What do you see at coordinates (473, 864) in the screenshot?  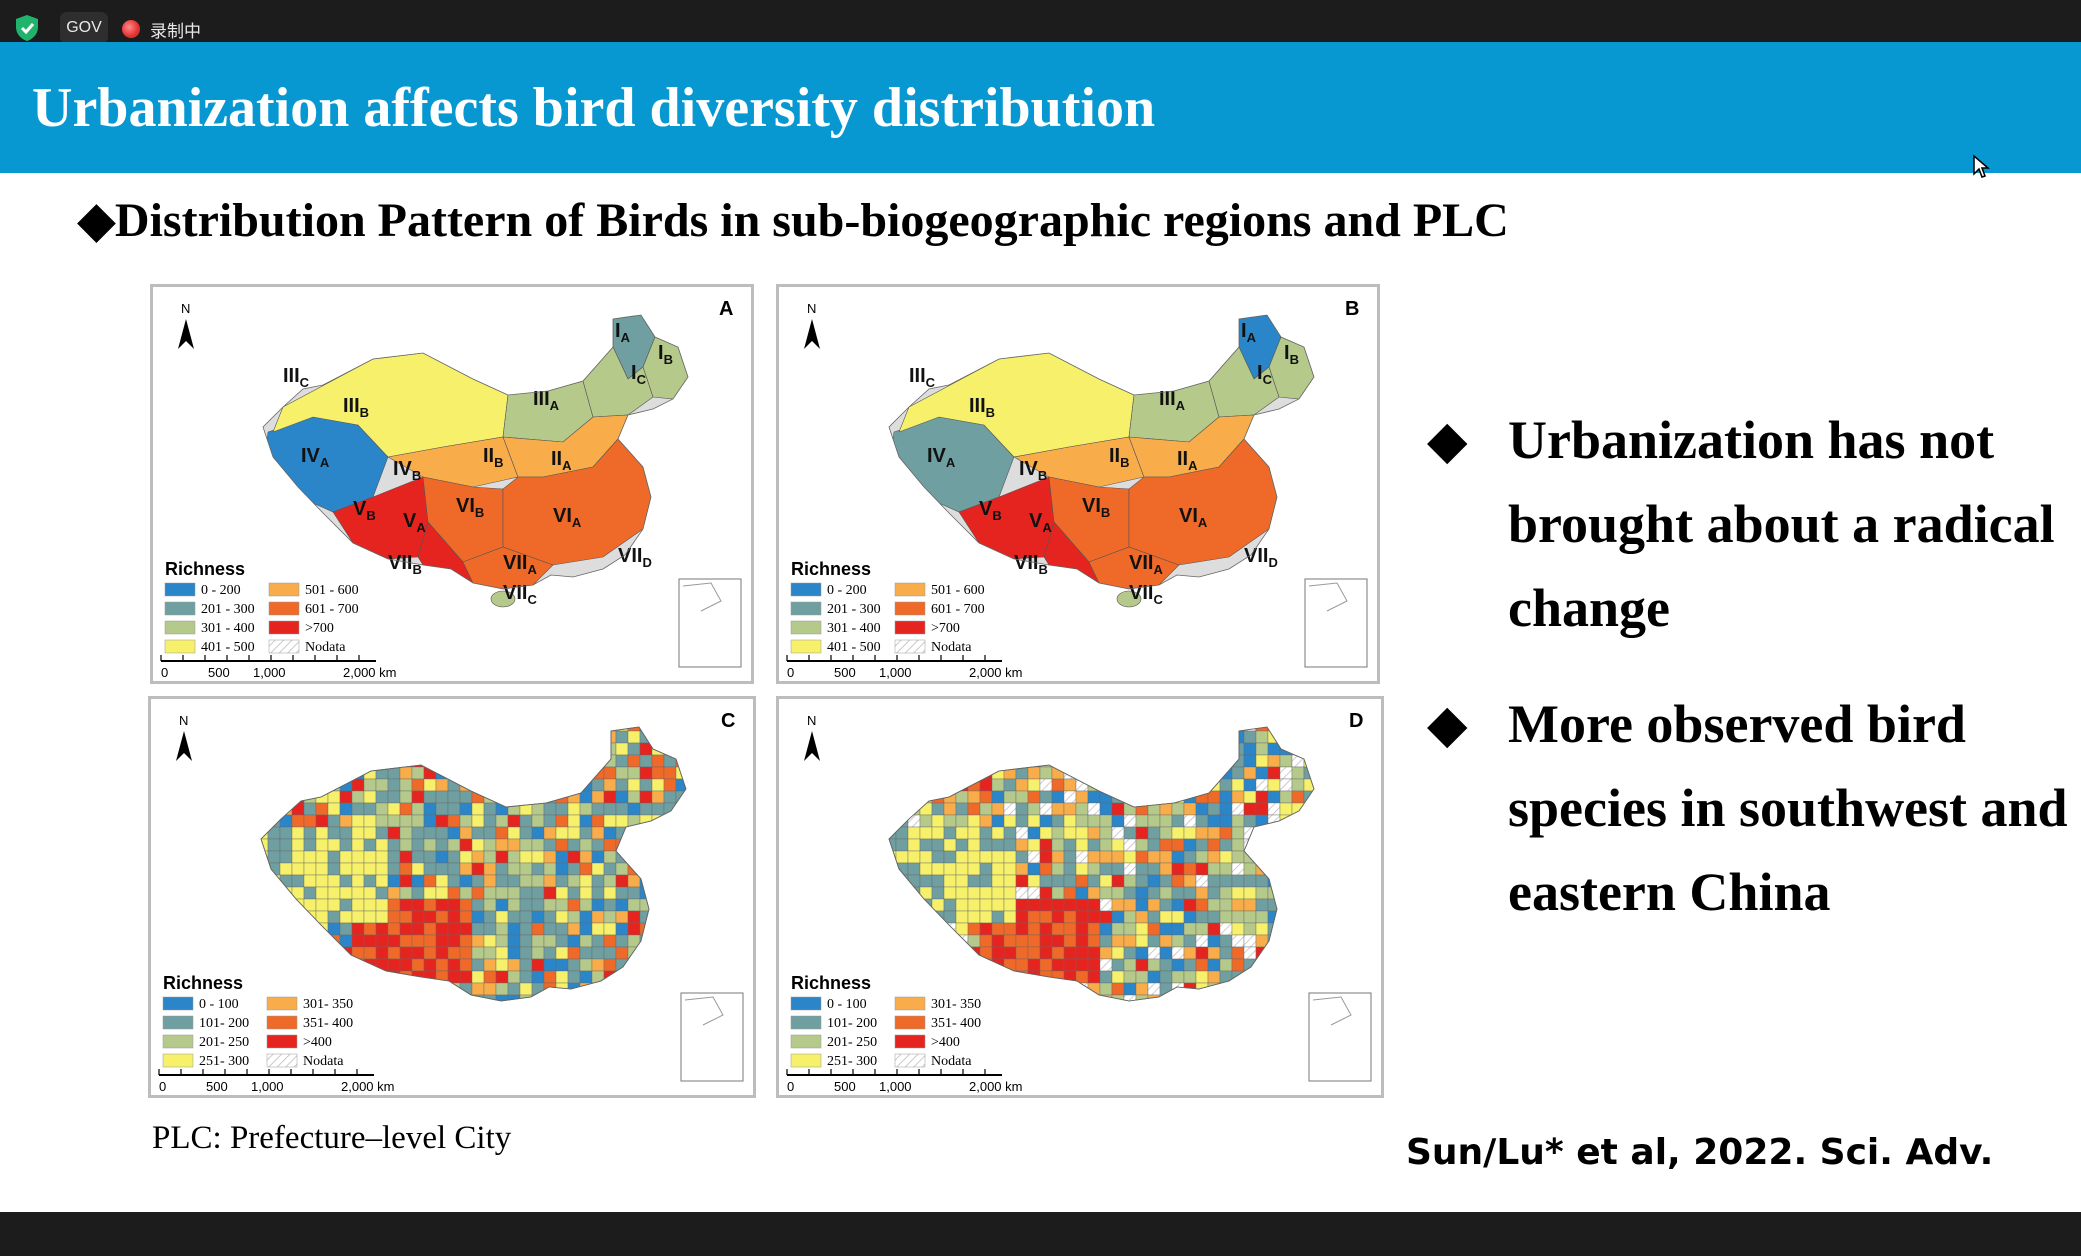 I see `china-map` at bounding box center [473, 864].